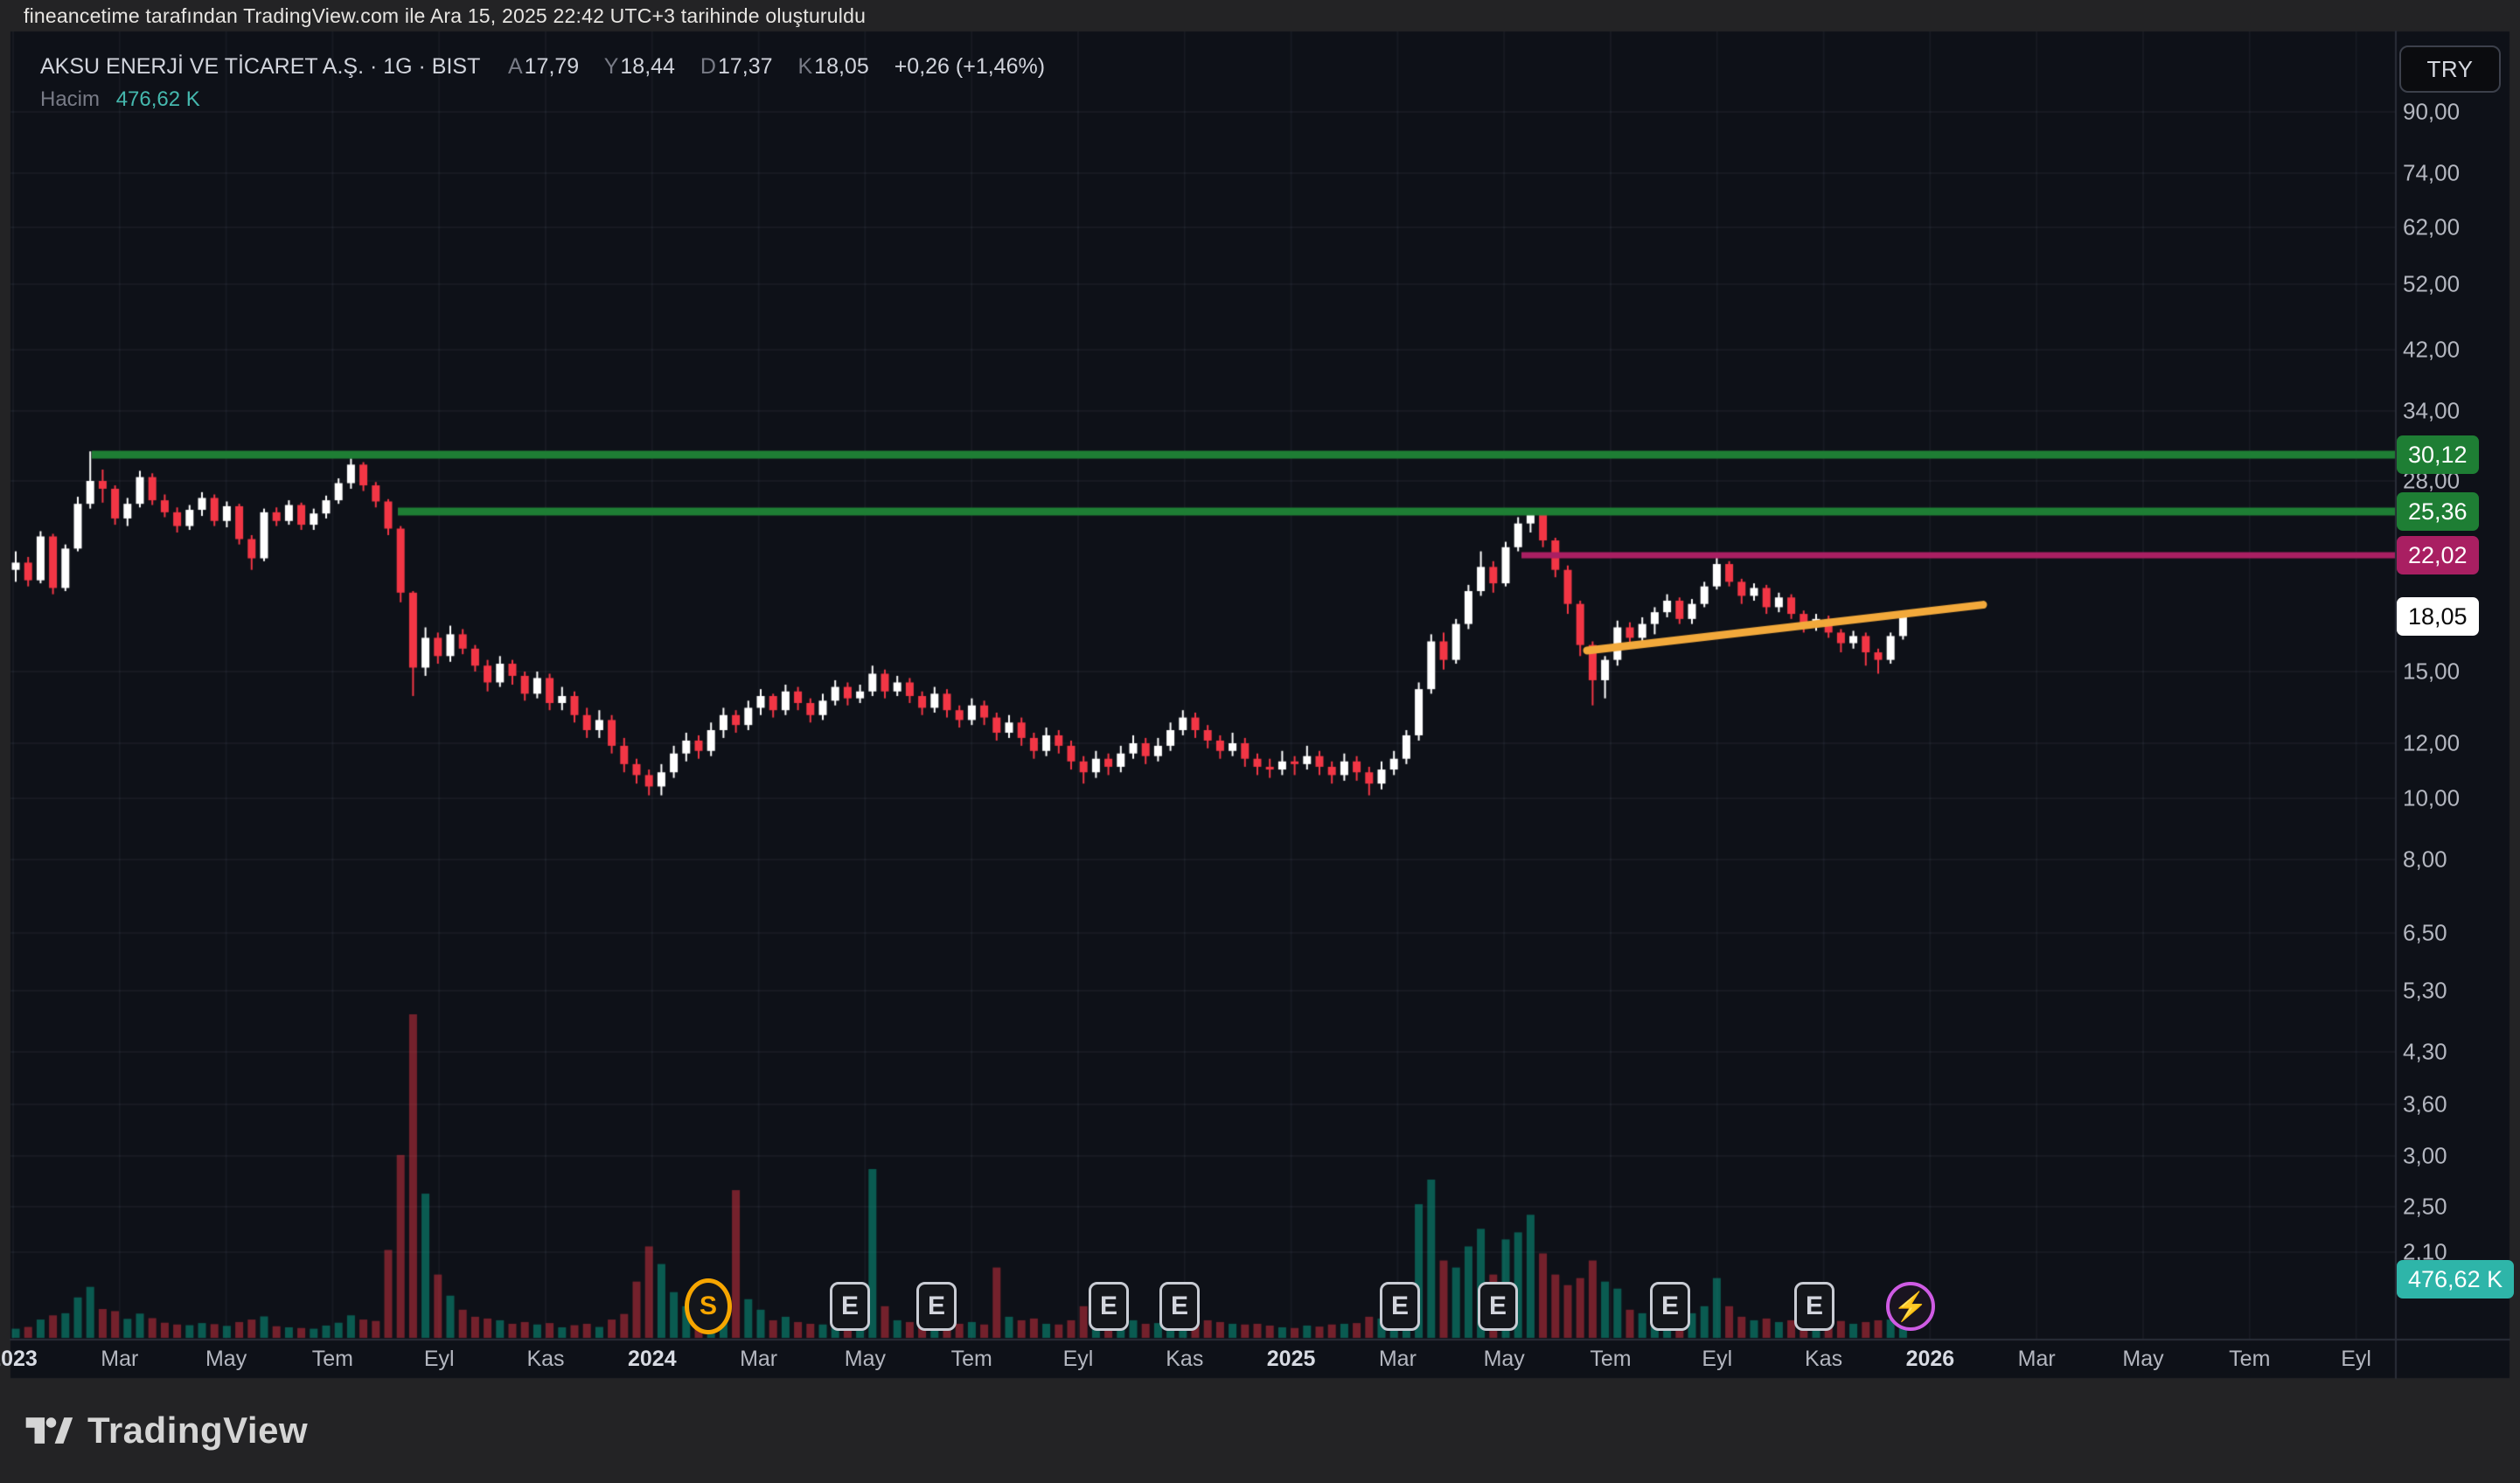 Image resolution: width=2520 pixels, height=1483 pixels. I want to click on time-label-2023: 2023, so click(19, 1359).